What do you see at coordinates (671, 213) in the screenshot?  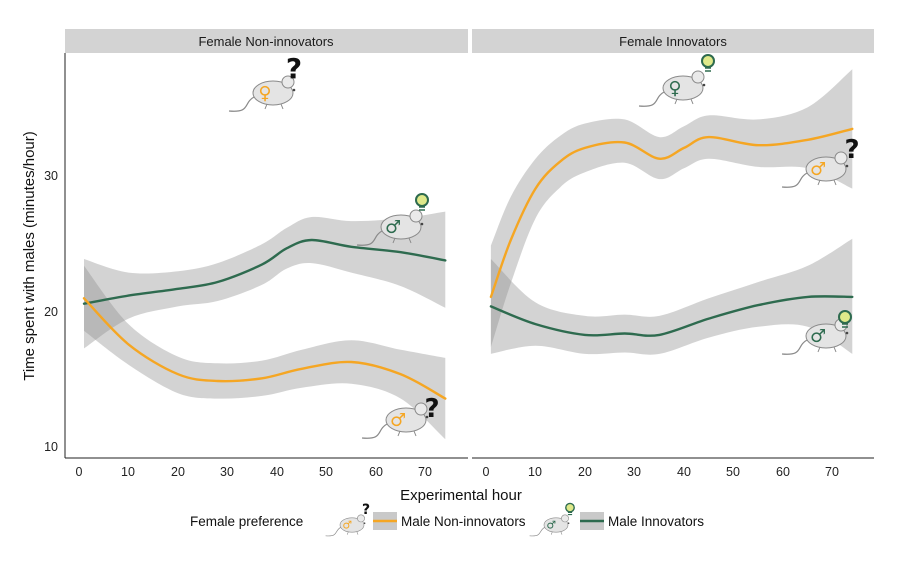 I see `series-line-panel2-male-non-innovators` at bounding box center [671, 213].